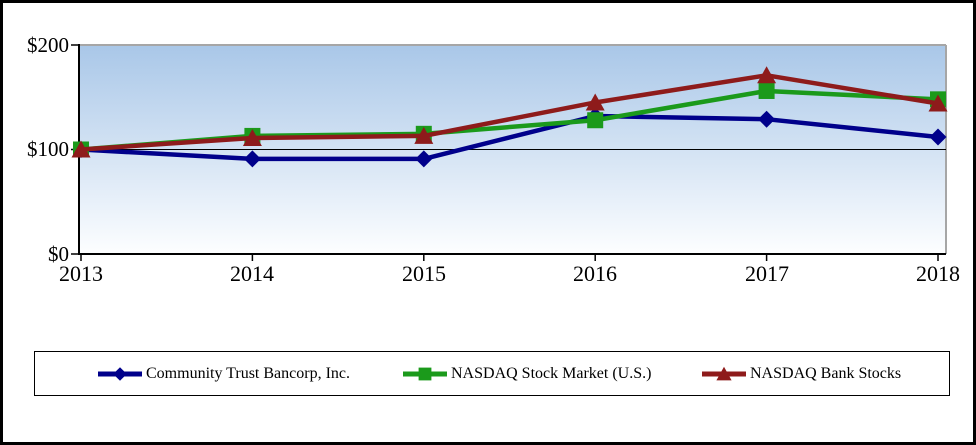  I want to click on marker-square-2016, so click(595, 120).